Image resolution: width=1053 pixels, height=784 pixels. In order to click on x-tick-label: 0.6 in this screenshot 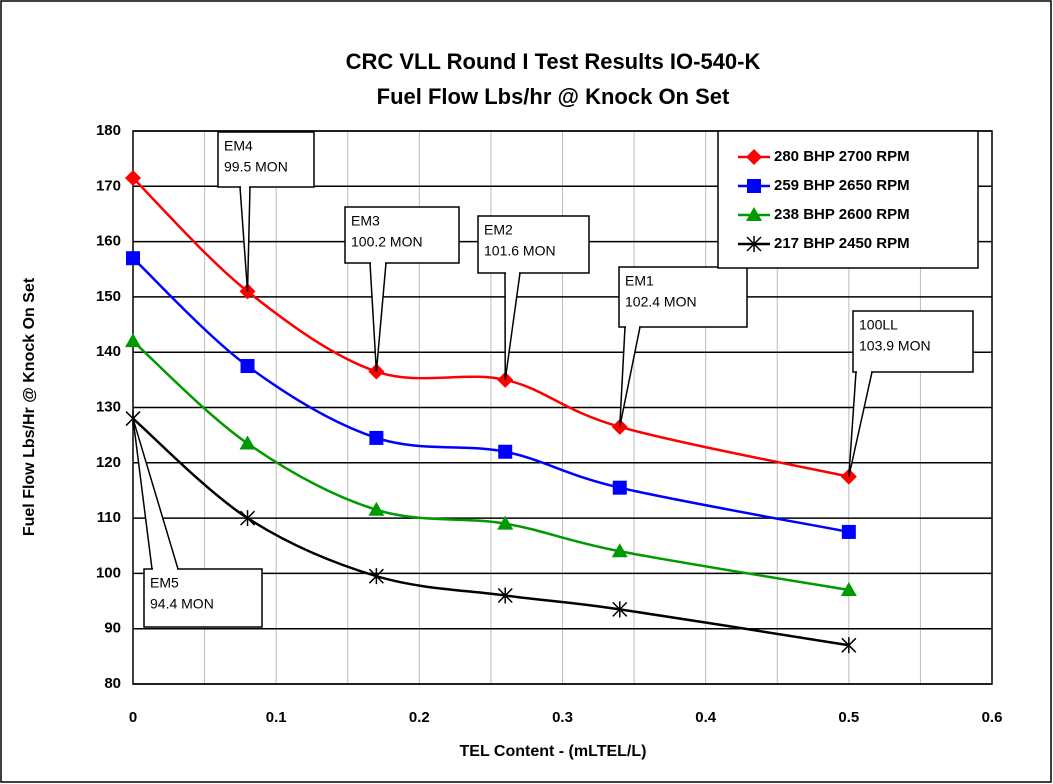, I will do `click(992, 717)`.